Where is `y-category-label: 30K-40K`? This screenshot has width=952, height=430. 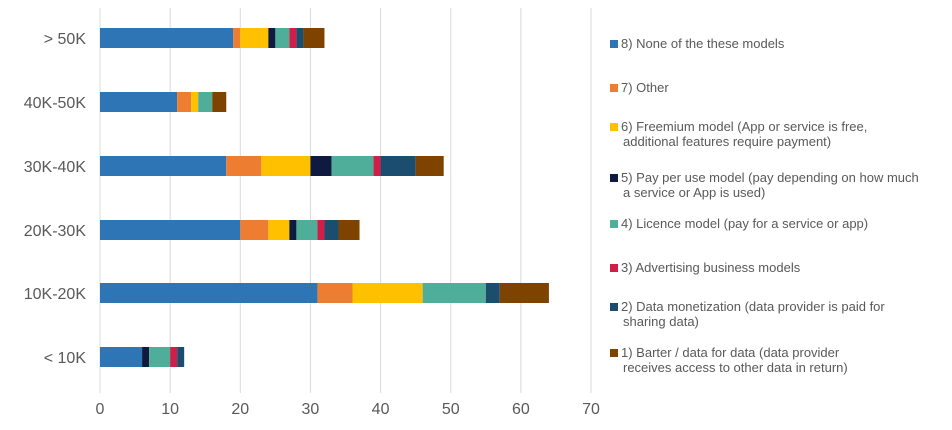 y-category-label: 30K-40K is located at coordinates (55, 167).